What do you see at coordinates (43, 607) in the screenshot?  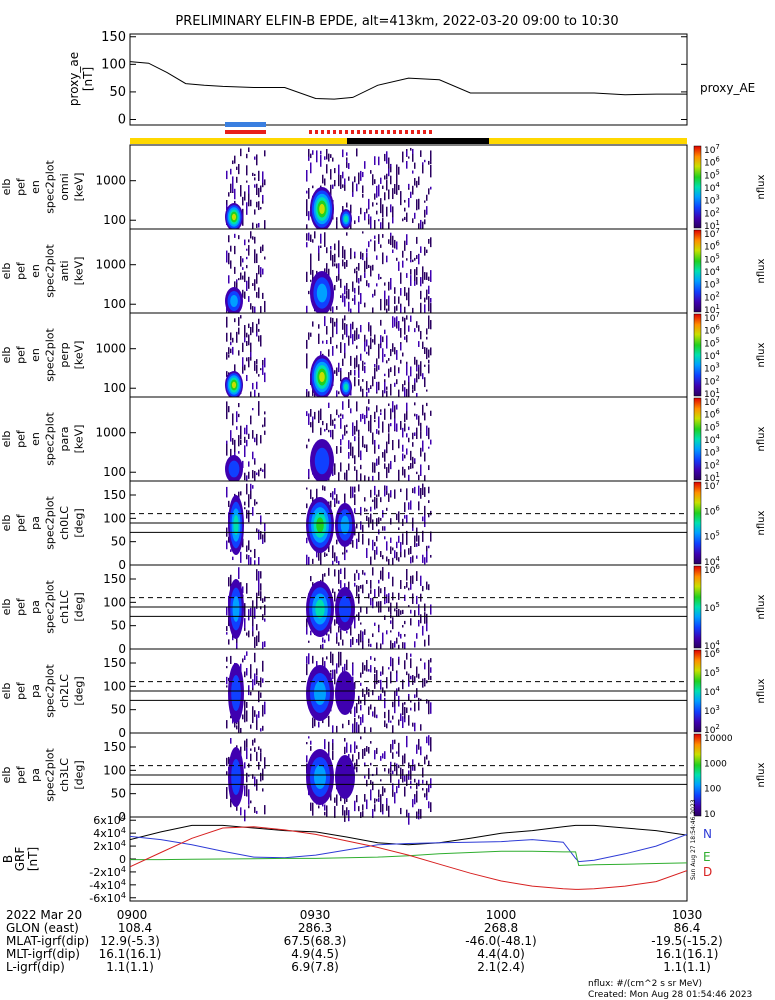 I see `panel-y-label: elb pef pa spec2plot ch1LC [deg]` at bounding box center [43, 607].